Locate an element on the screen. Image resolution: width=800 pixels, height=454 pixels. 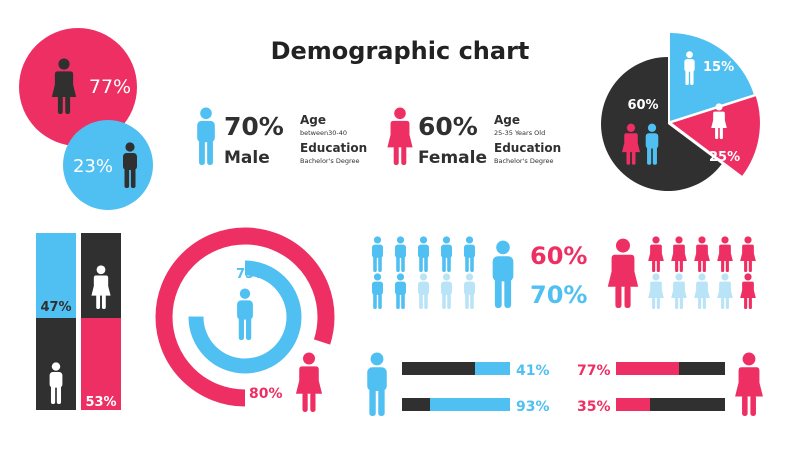
inner-ring is located at coordinates (245, 317).